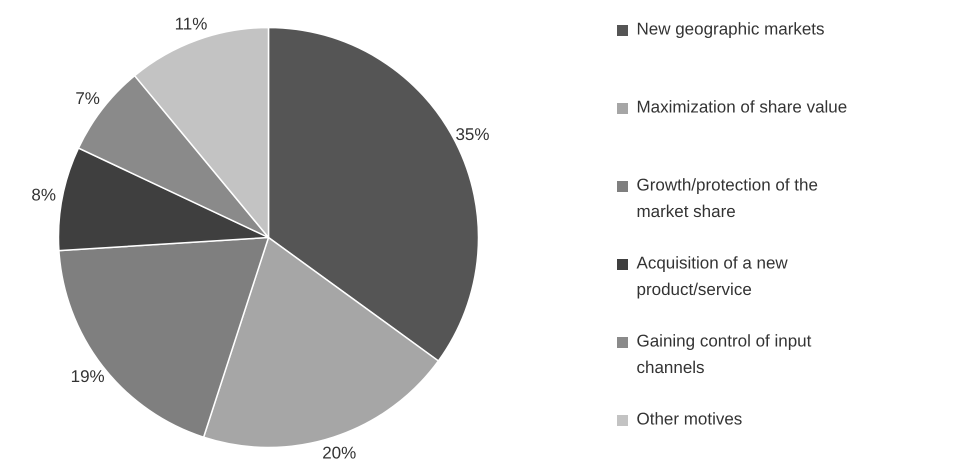  I want to click on data-label: 11%, so click(191, 24).